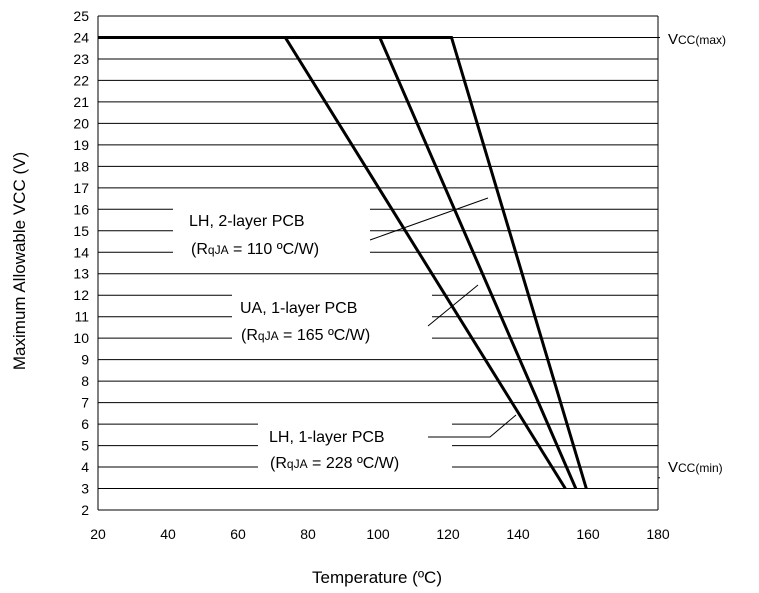  What do you see at coordinates (81, 252) in the screenshot?
I see `y-tick-label: 14` at bounding box center [81, 252].